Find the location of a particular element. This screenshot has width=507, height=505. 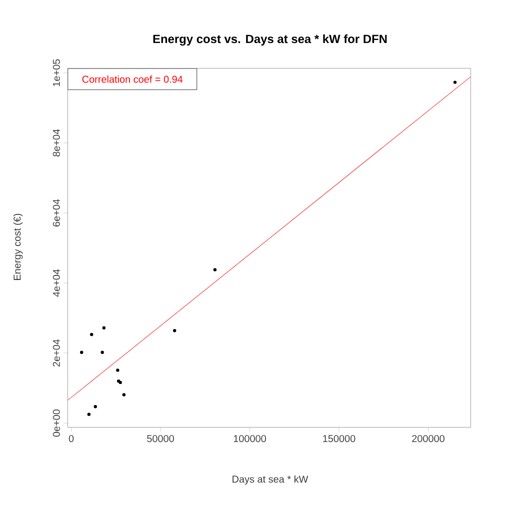

x-axis-title: Days at sea * kW is located at coordinates (270, 480).